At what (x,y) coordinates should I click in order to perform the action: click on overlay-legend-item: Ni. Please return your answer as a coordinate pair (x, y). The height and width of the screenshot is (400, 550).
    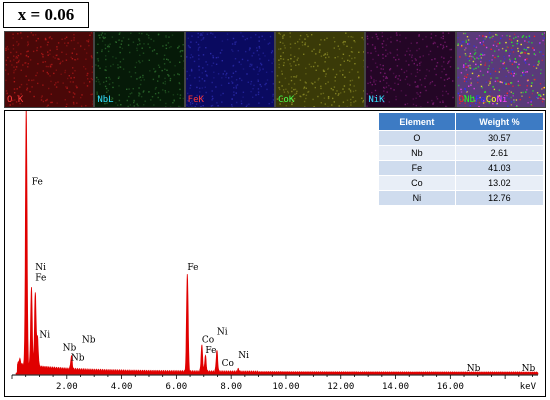
    Looking at the image, I should click on (502, 100).